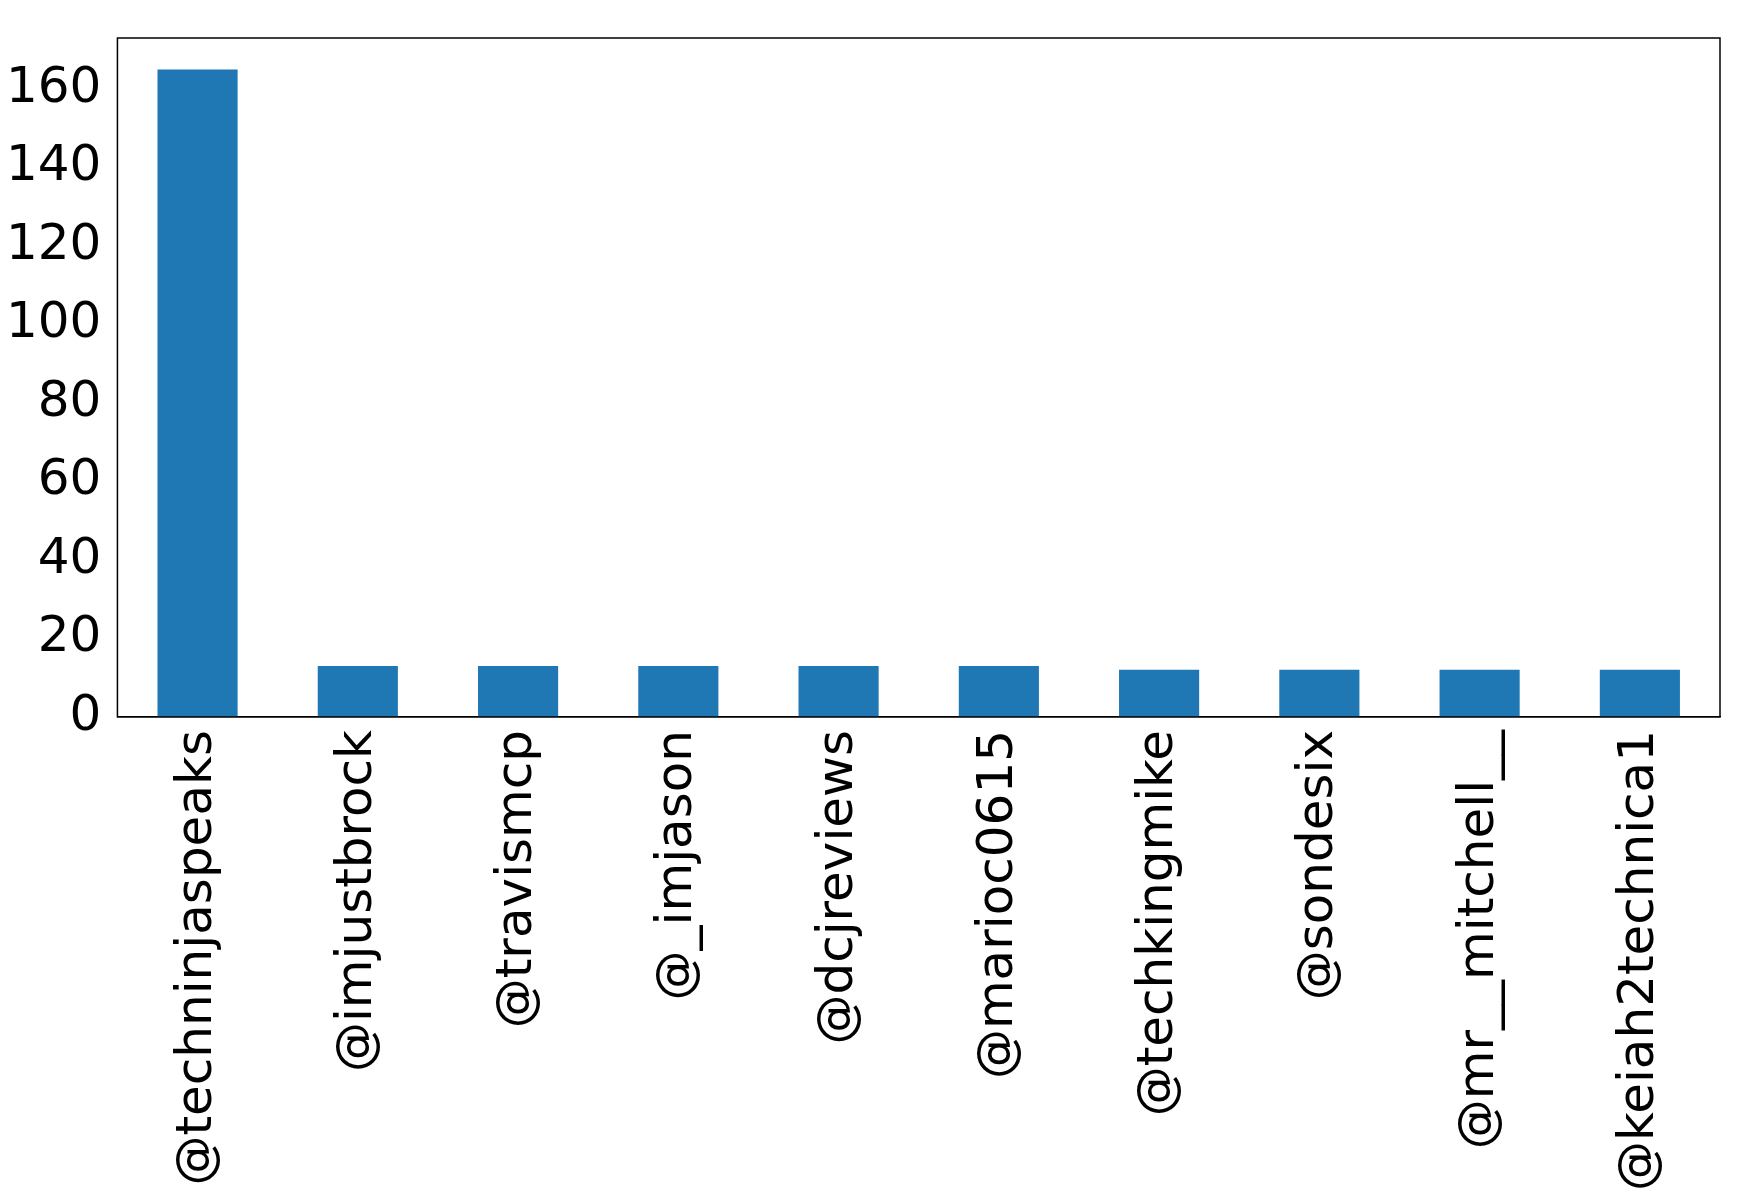 Image resolution: width=1758 pixels, height=1204 pixels. Describe the element at coordinates (54, 163) in the screenshot. I see `y-tick-label: 140` at that location.